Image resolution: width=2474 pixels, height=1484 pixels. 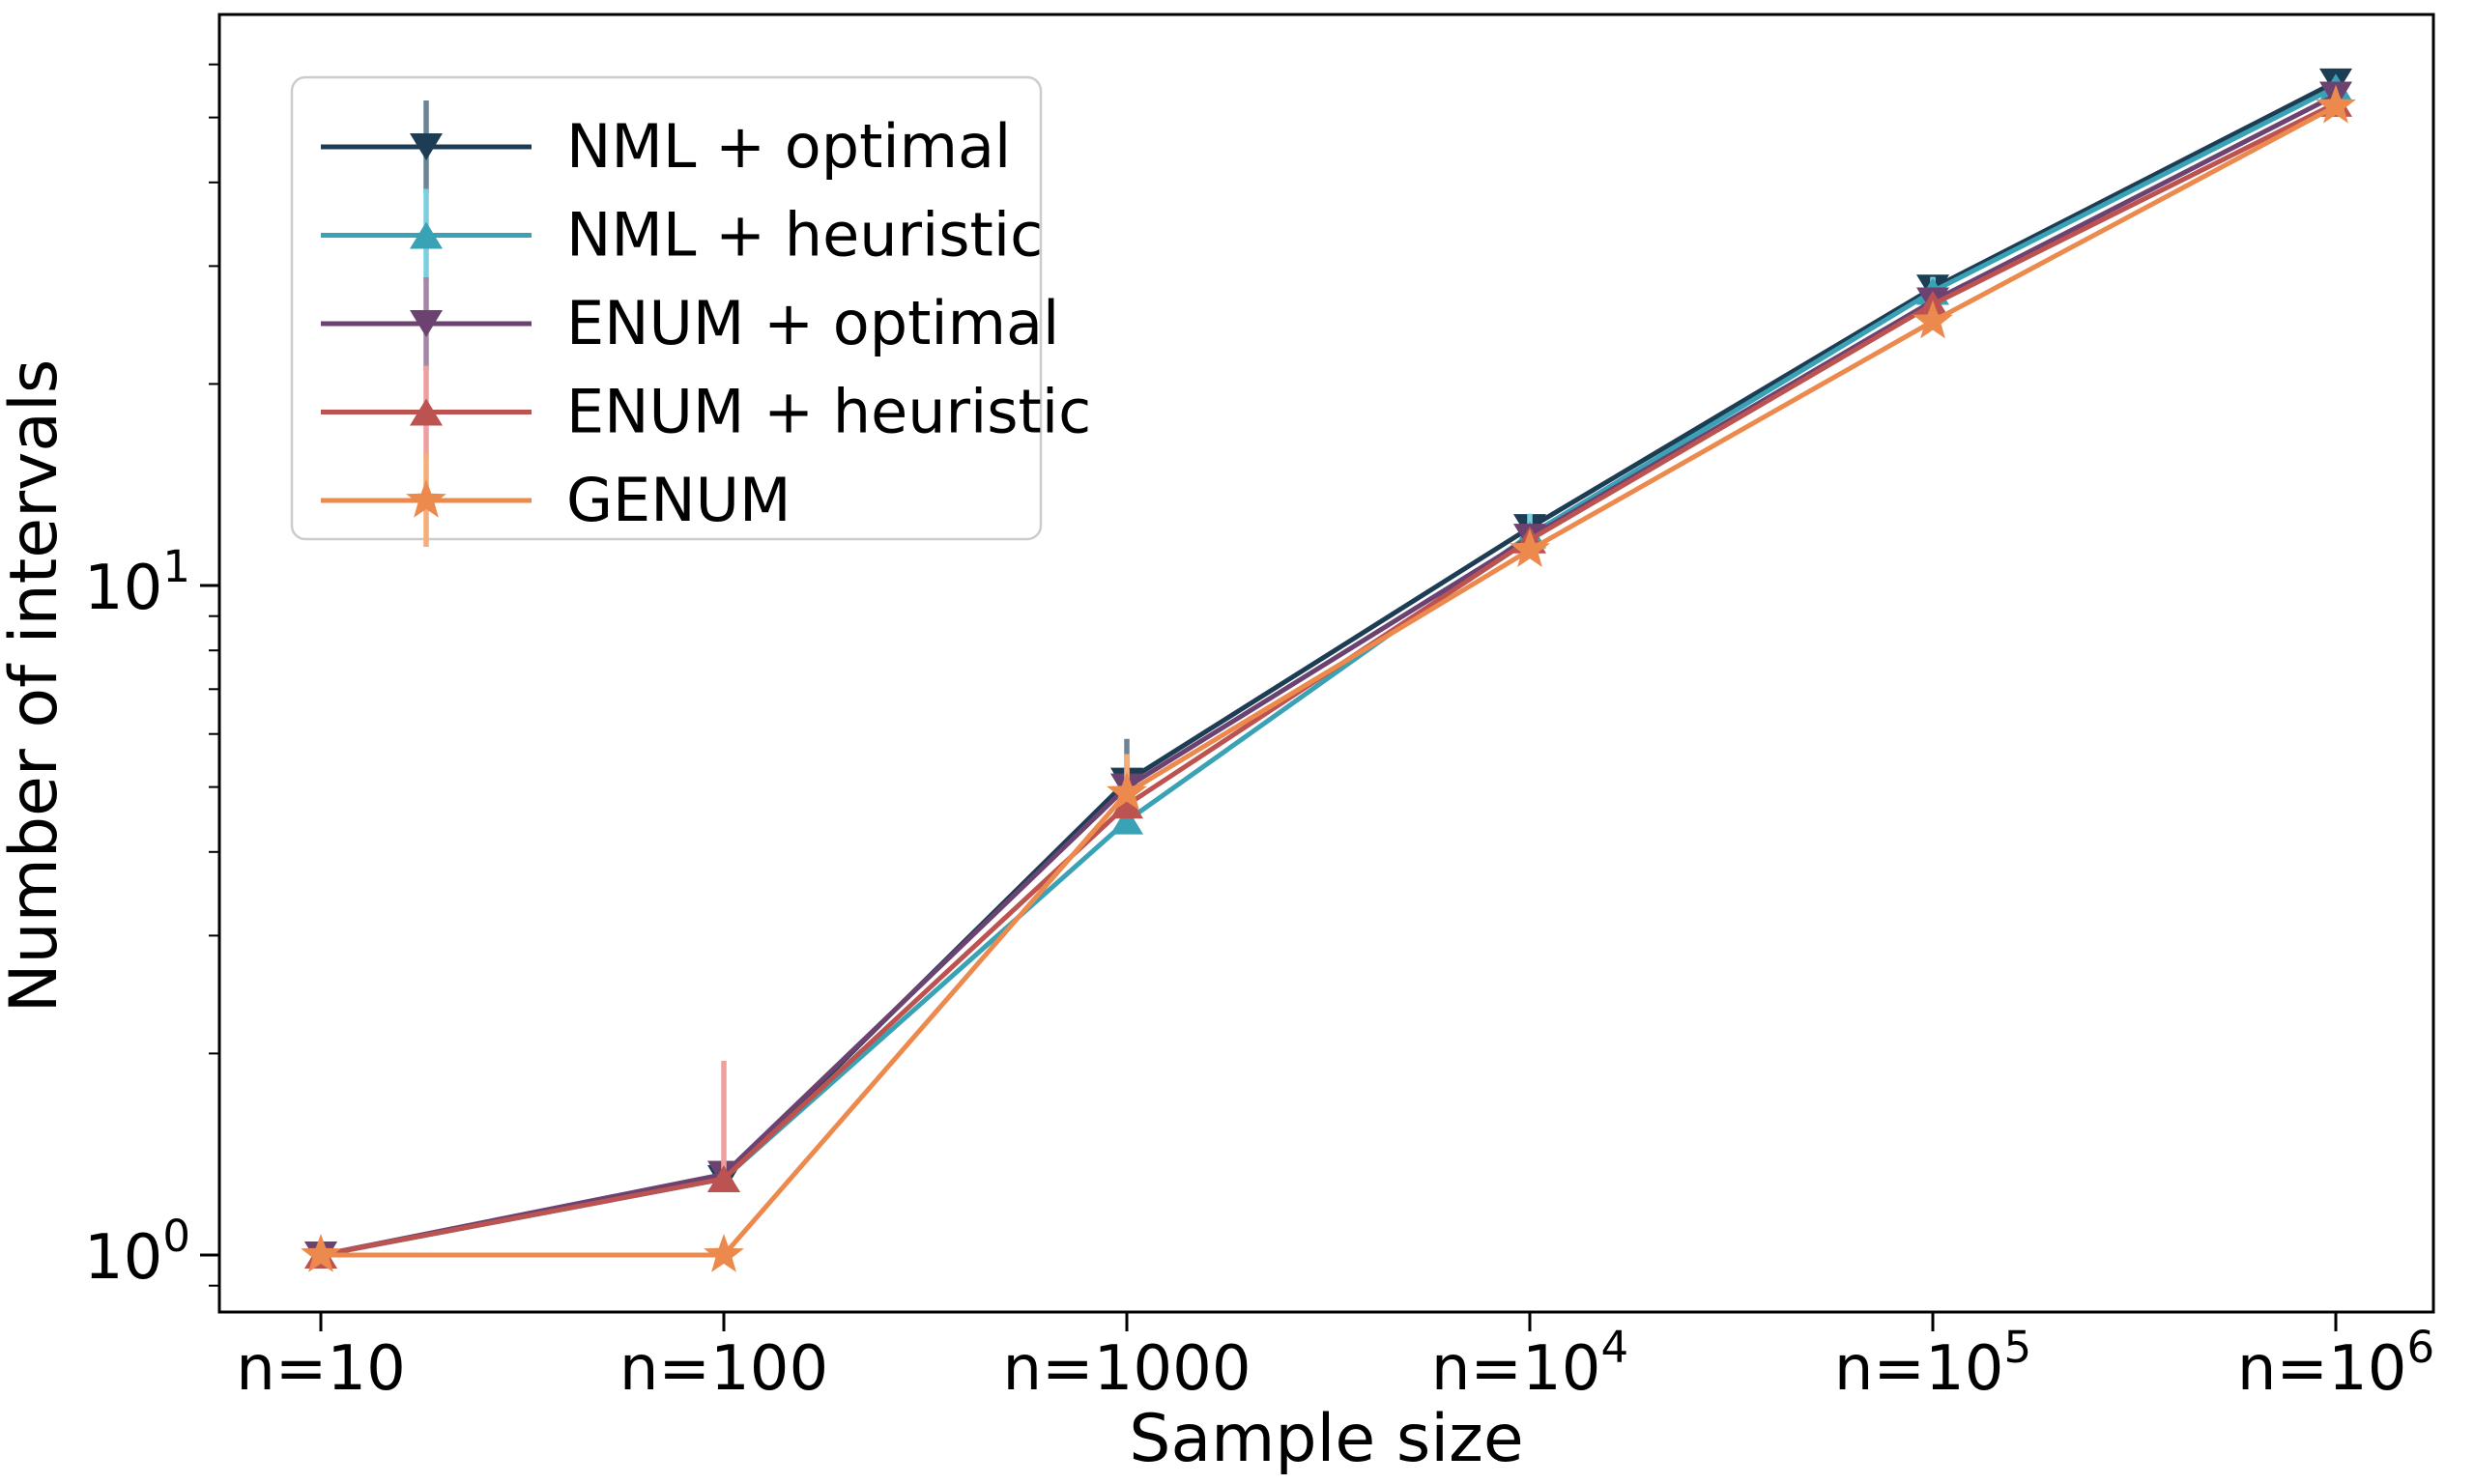 I want to click on legend-entry: NML + optimal, so click(x=666, y=147).